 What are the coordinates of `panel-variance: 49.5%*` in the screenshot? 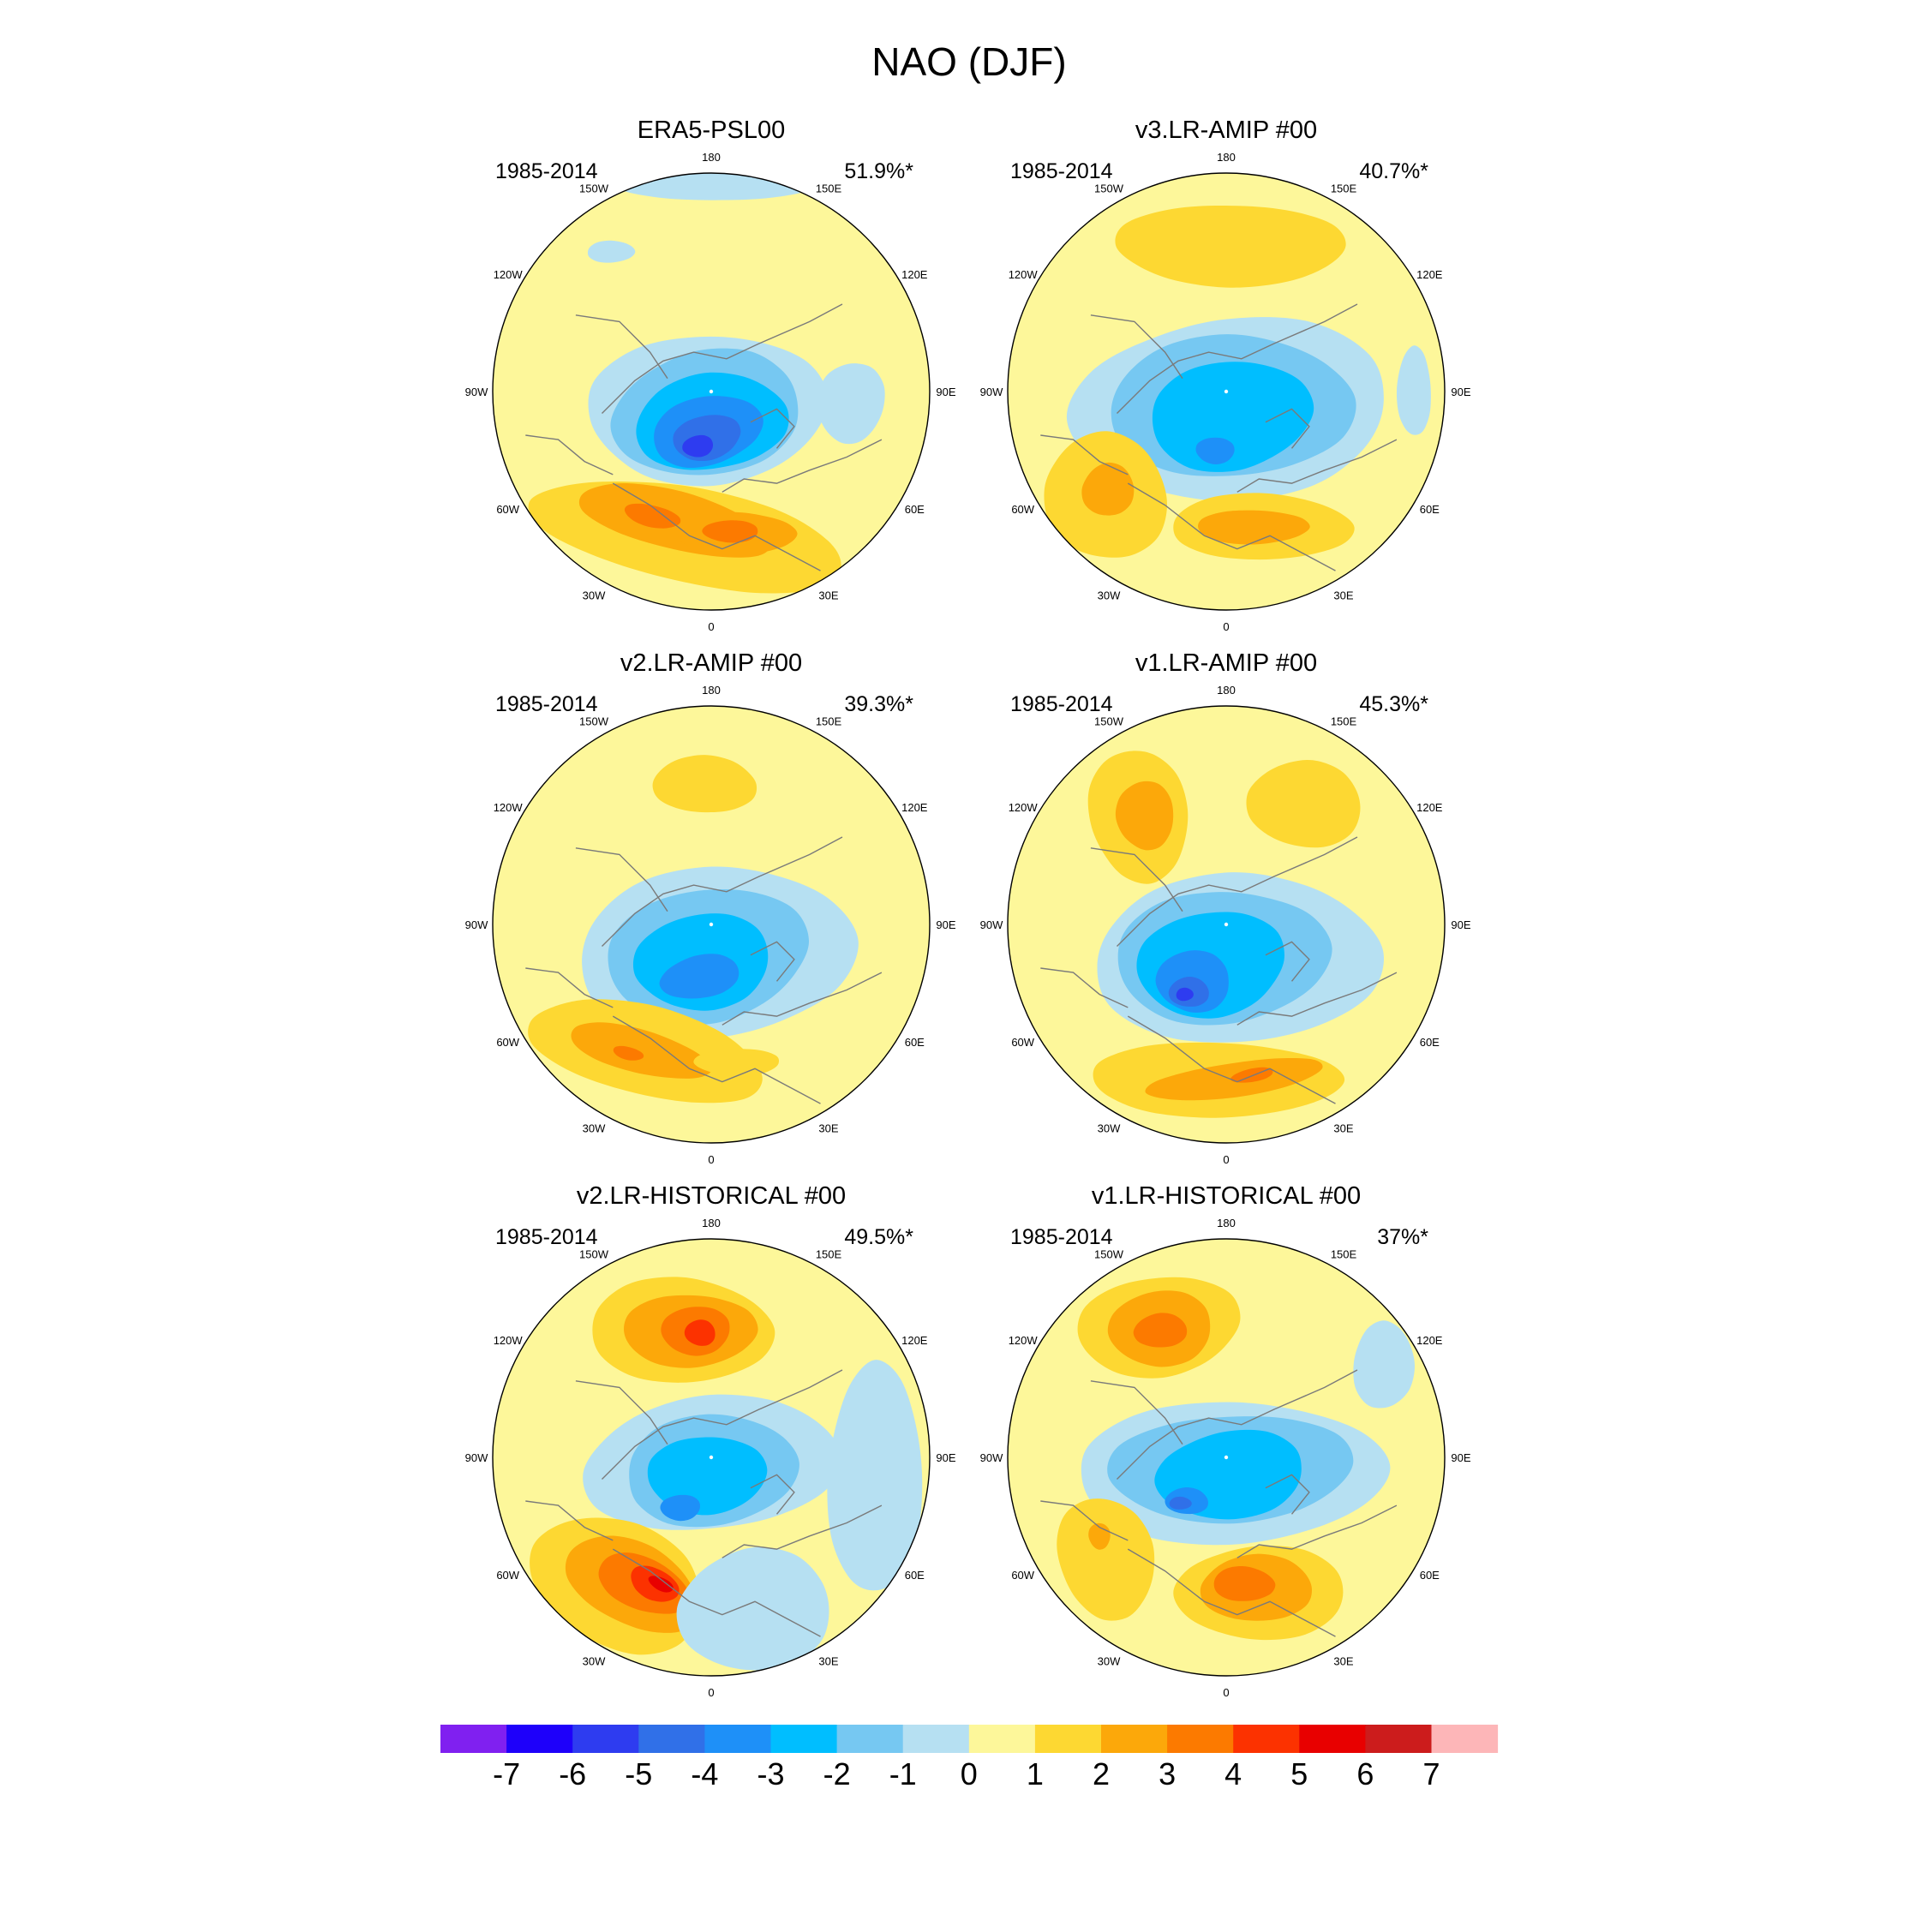 It's located at (878, 1237).